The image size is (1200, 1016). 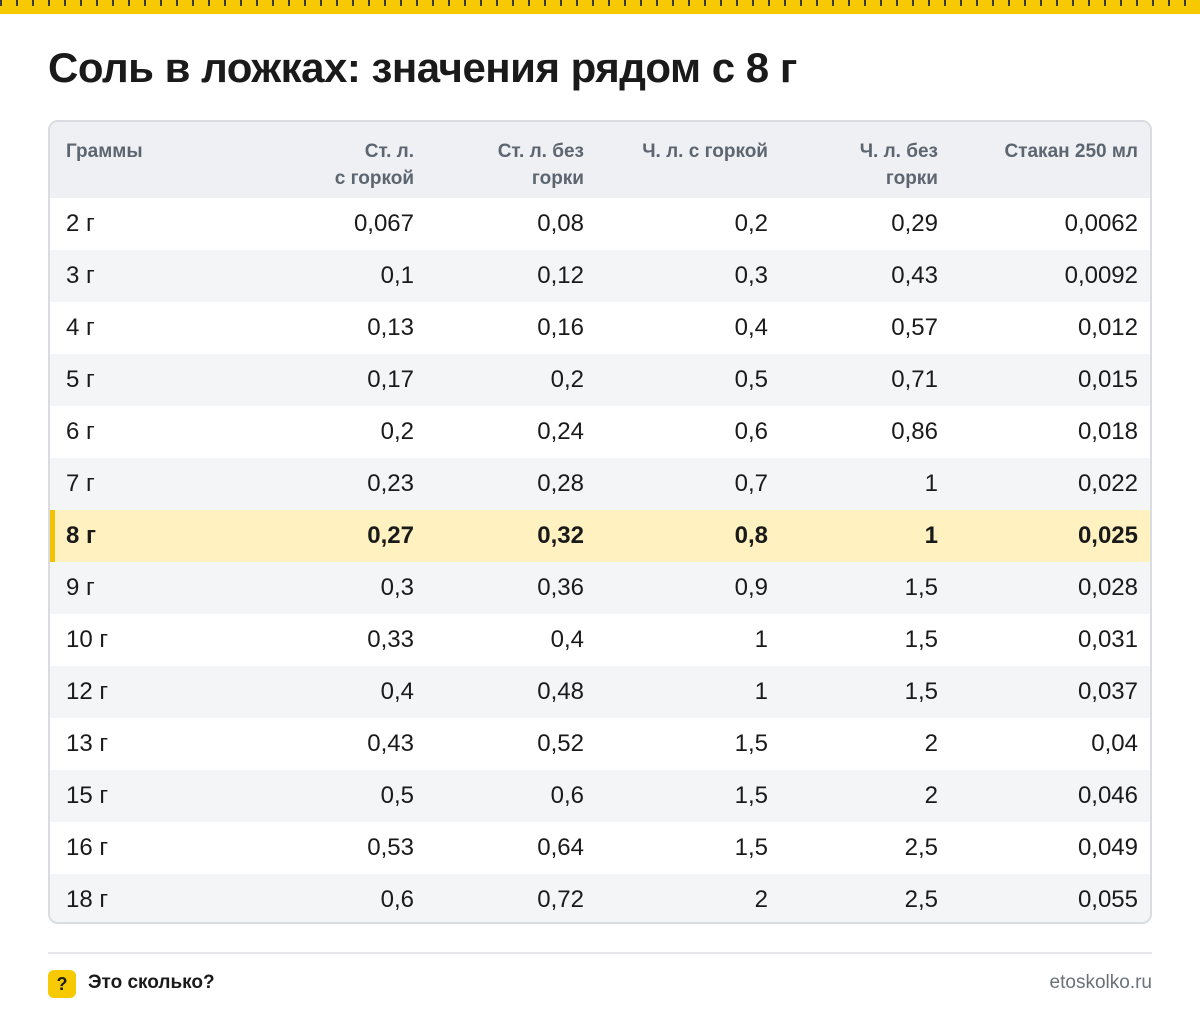 I want to click on table-cell: 5 г, so click(x=80, y=379).